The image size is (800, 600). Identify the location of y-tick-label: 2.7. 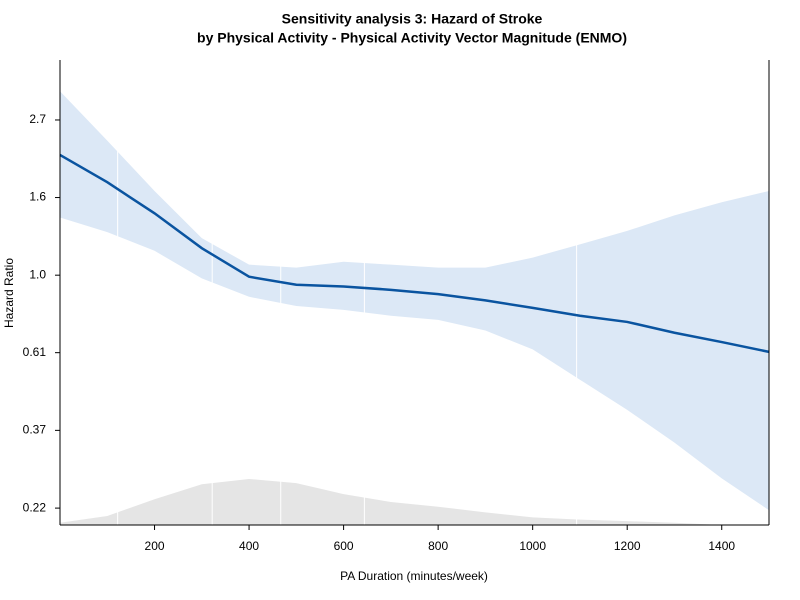
(37, 119).